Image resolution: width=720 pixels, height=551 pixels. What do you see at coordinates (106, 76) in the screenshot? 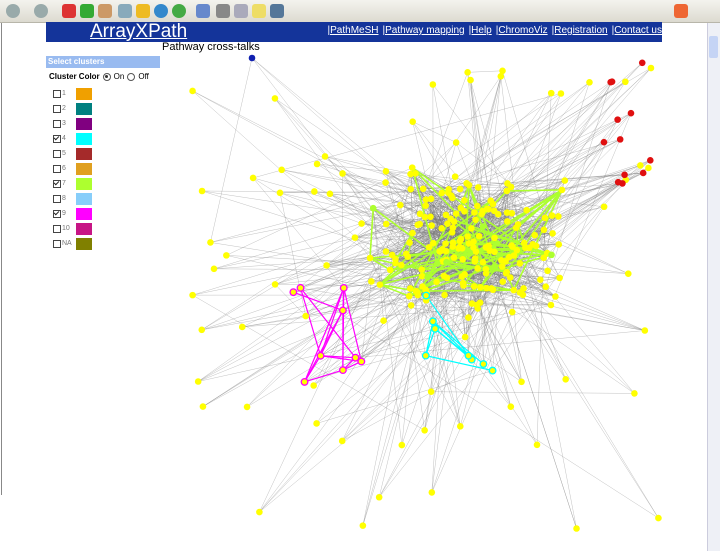
I see `radio-on` at bounding box center [106, 76].